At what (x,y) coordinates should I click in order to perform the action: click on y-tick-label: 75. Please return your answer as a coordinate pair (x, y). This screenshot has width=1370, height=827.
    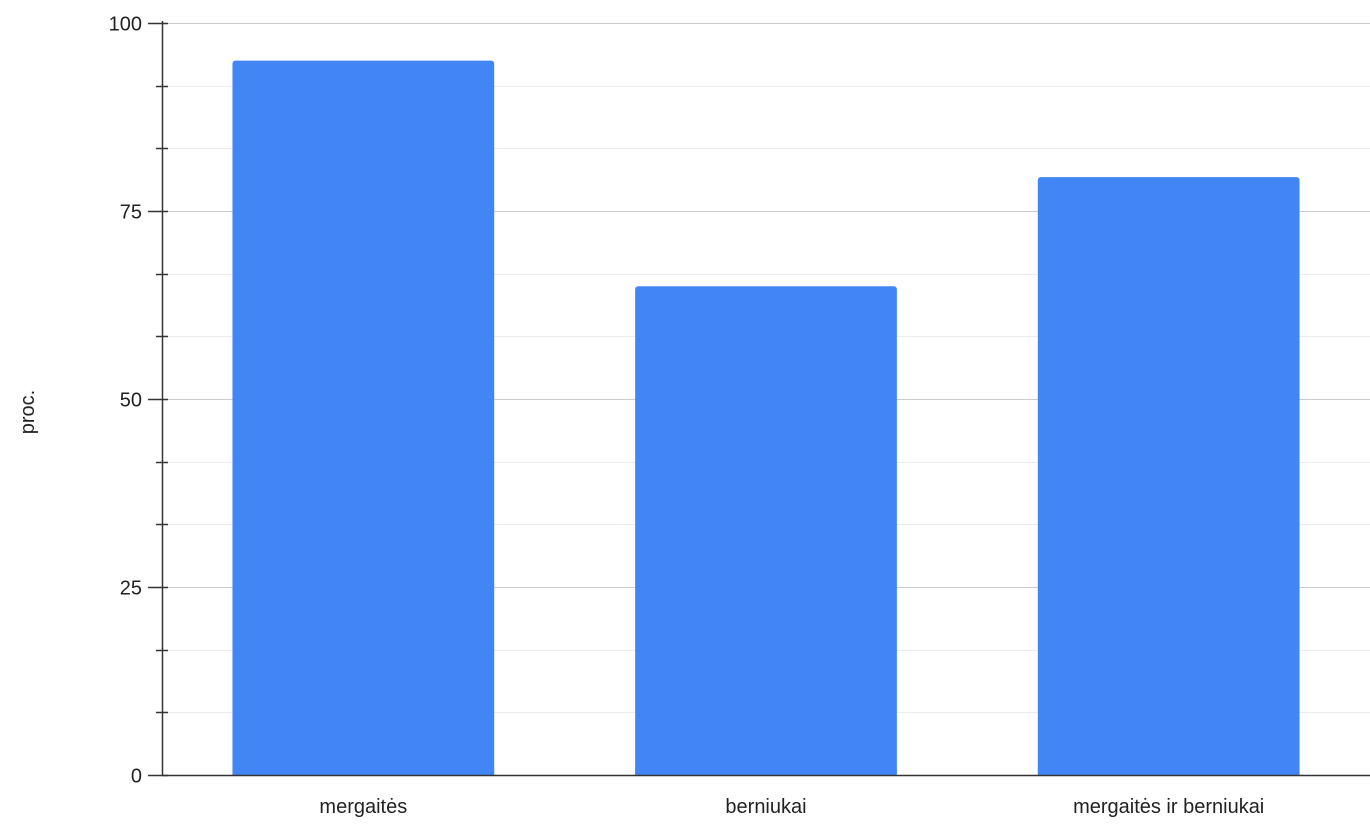
    Looking at the image, I should click on (131, 213).